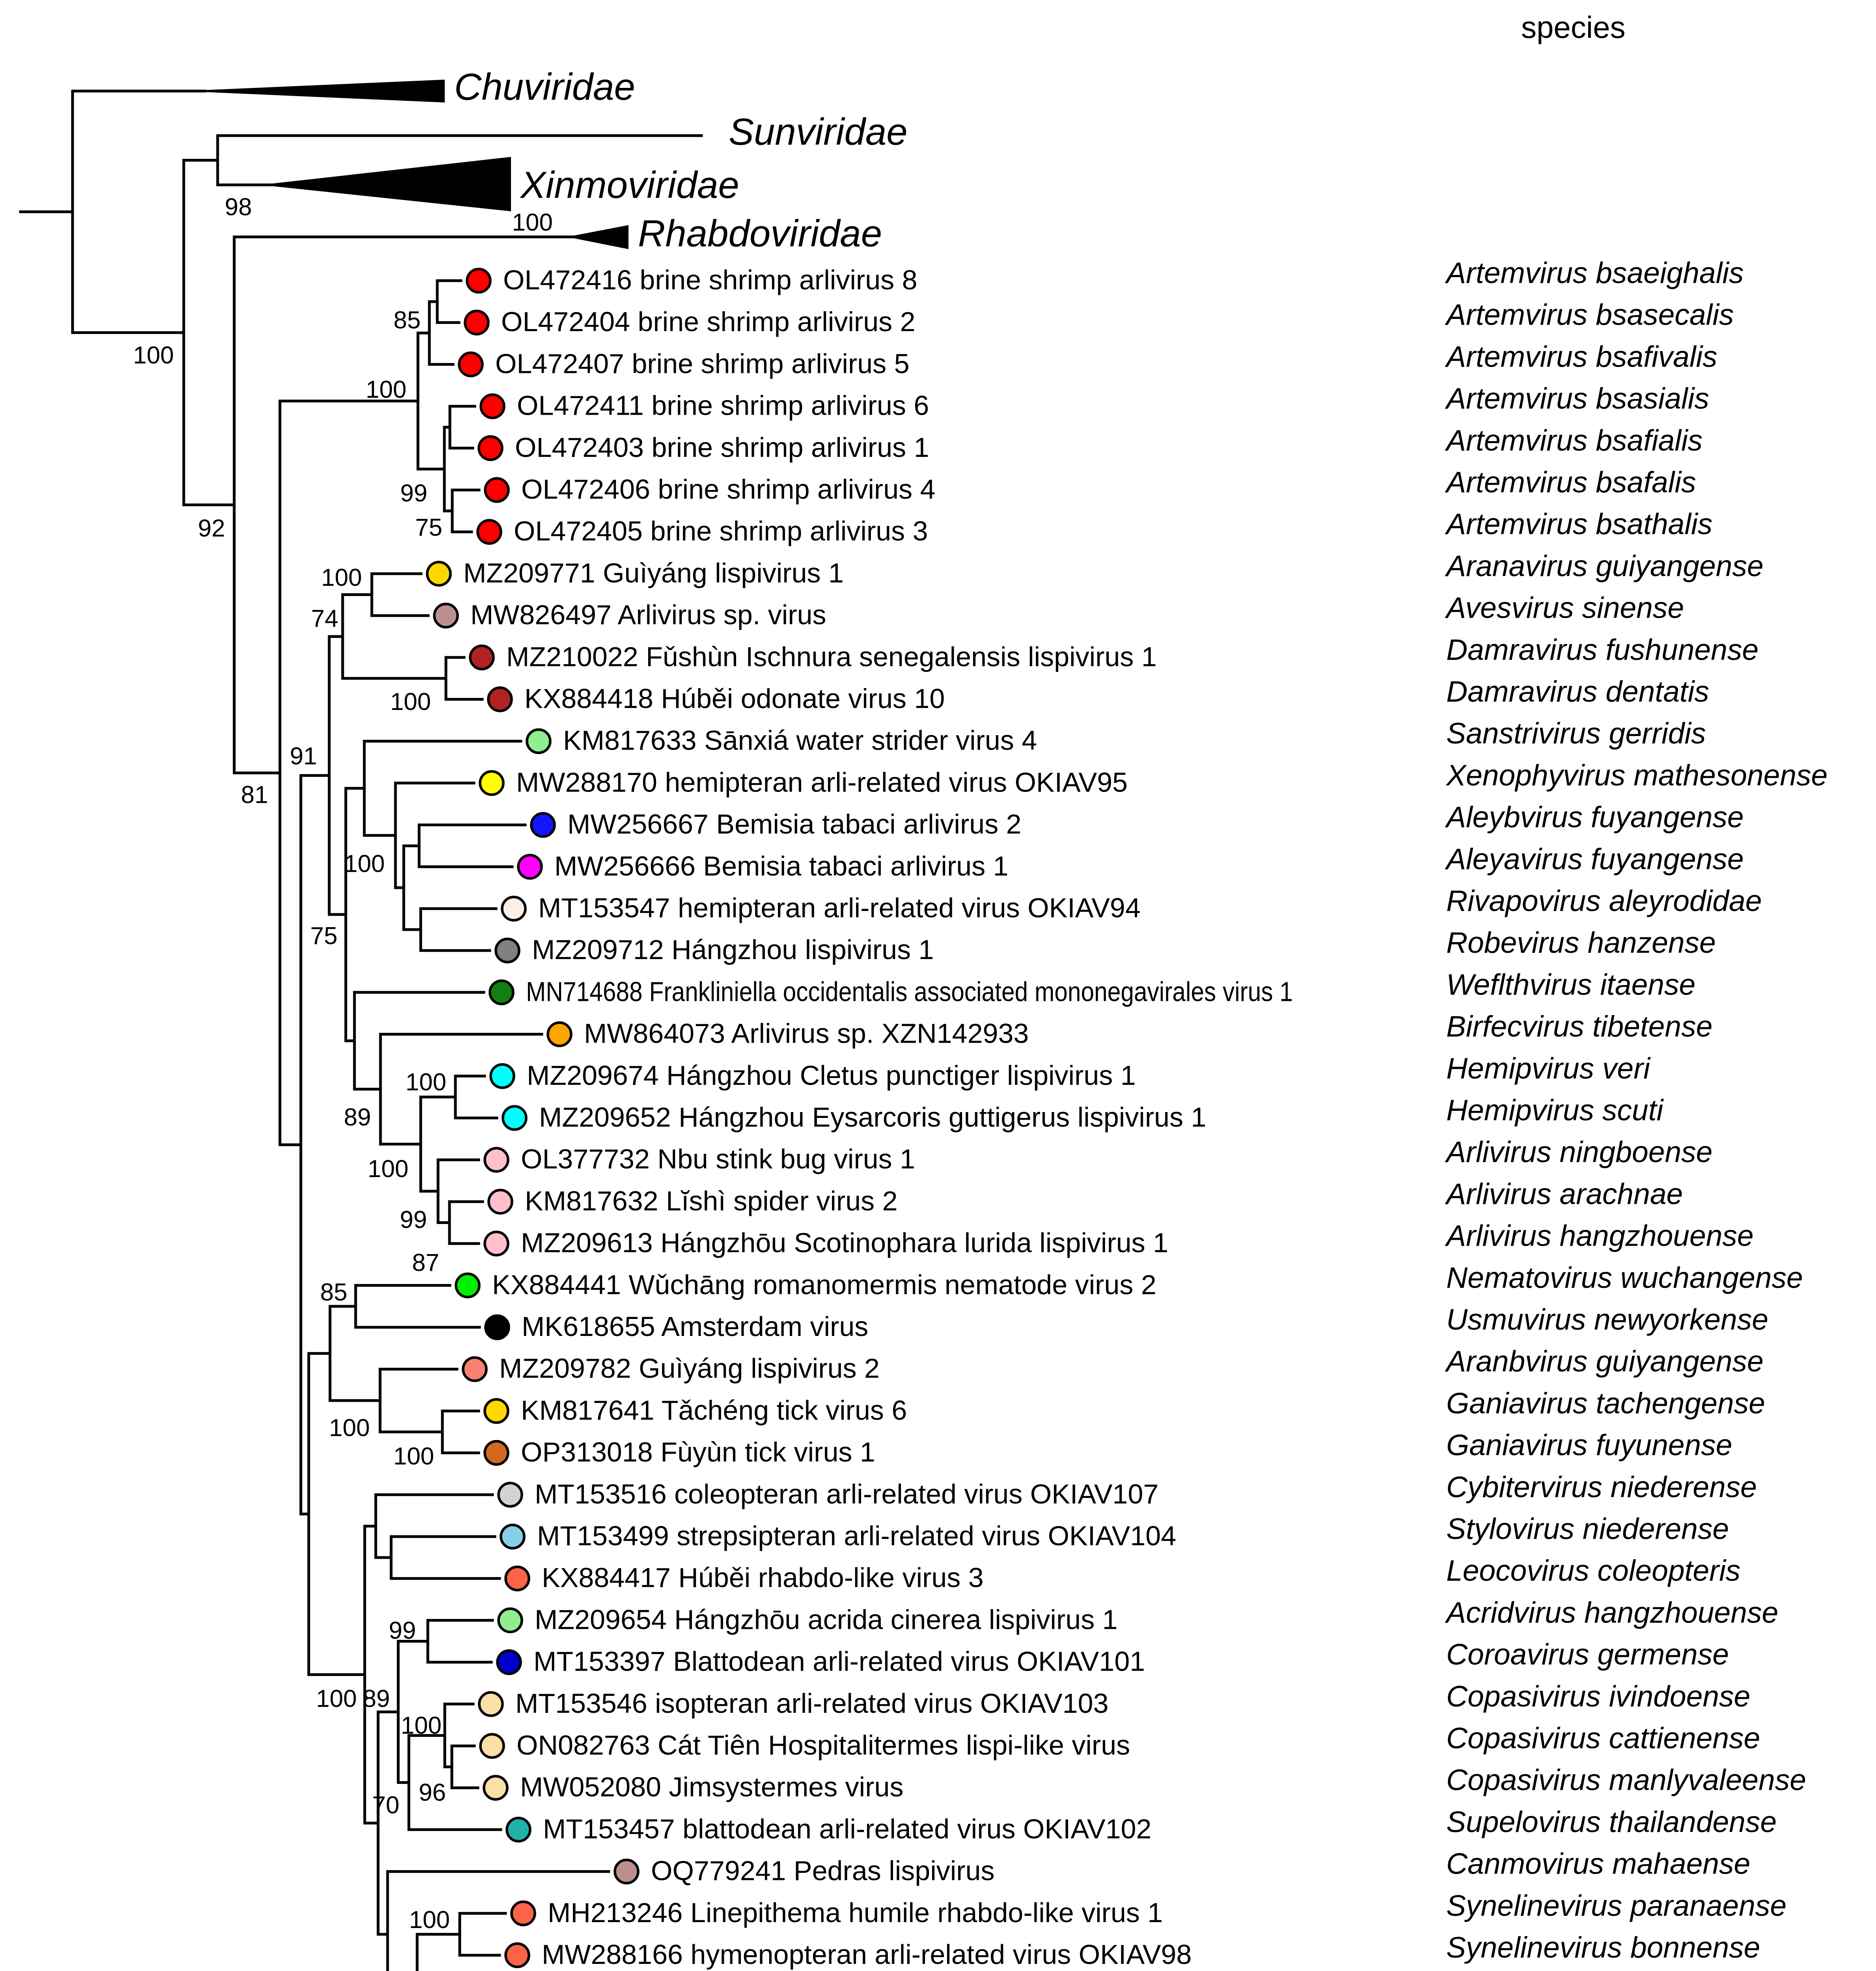 The height and width of the screenshot is (1971, 1876). Describe the element at coordinates (377, 1698) in the screenshot. I see `svg-text: 89` at that location.